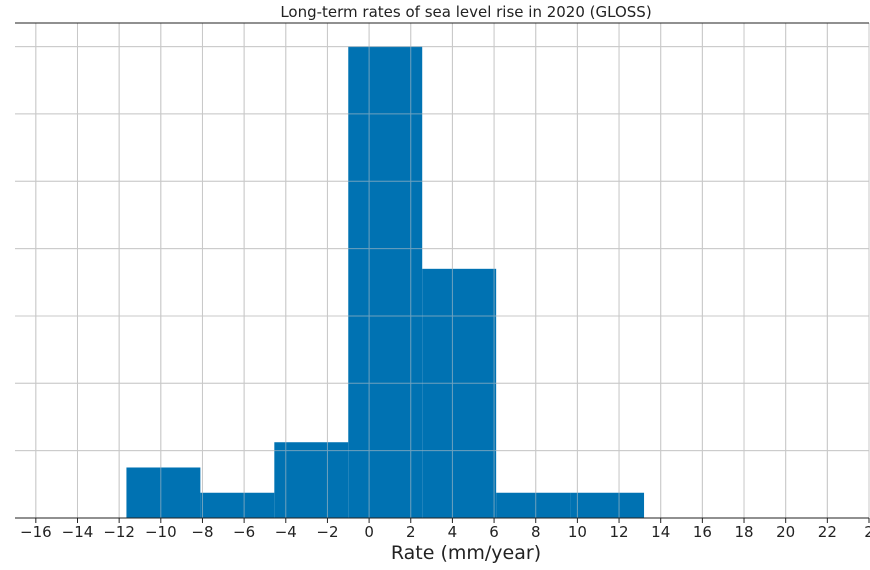 The width and height of the screenshot is (870, 570). What do you see at coordinates (202, 532) in the screenshot?
I see `x-tick-label: −8` at bounding box center [202, 532].